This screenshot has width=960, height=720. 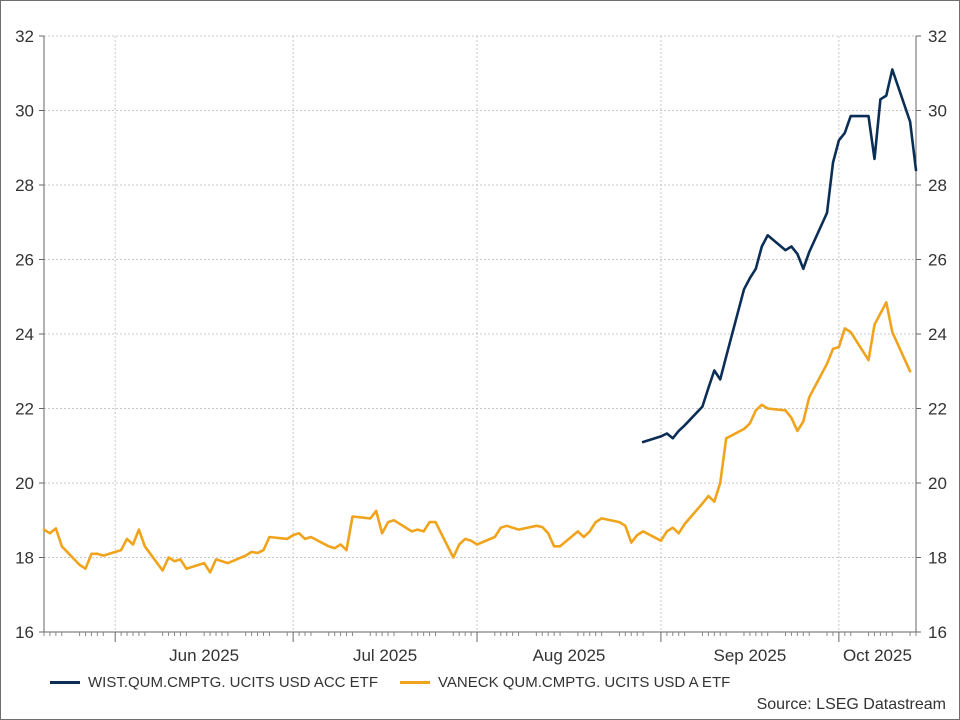 I want to click on y-tick-label-right: 18, so click(x=937, y=558).